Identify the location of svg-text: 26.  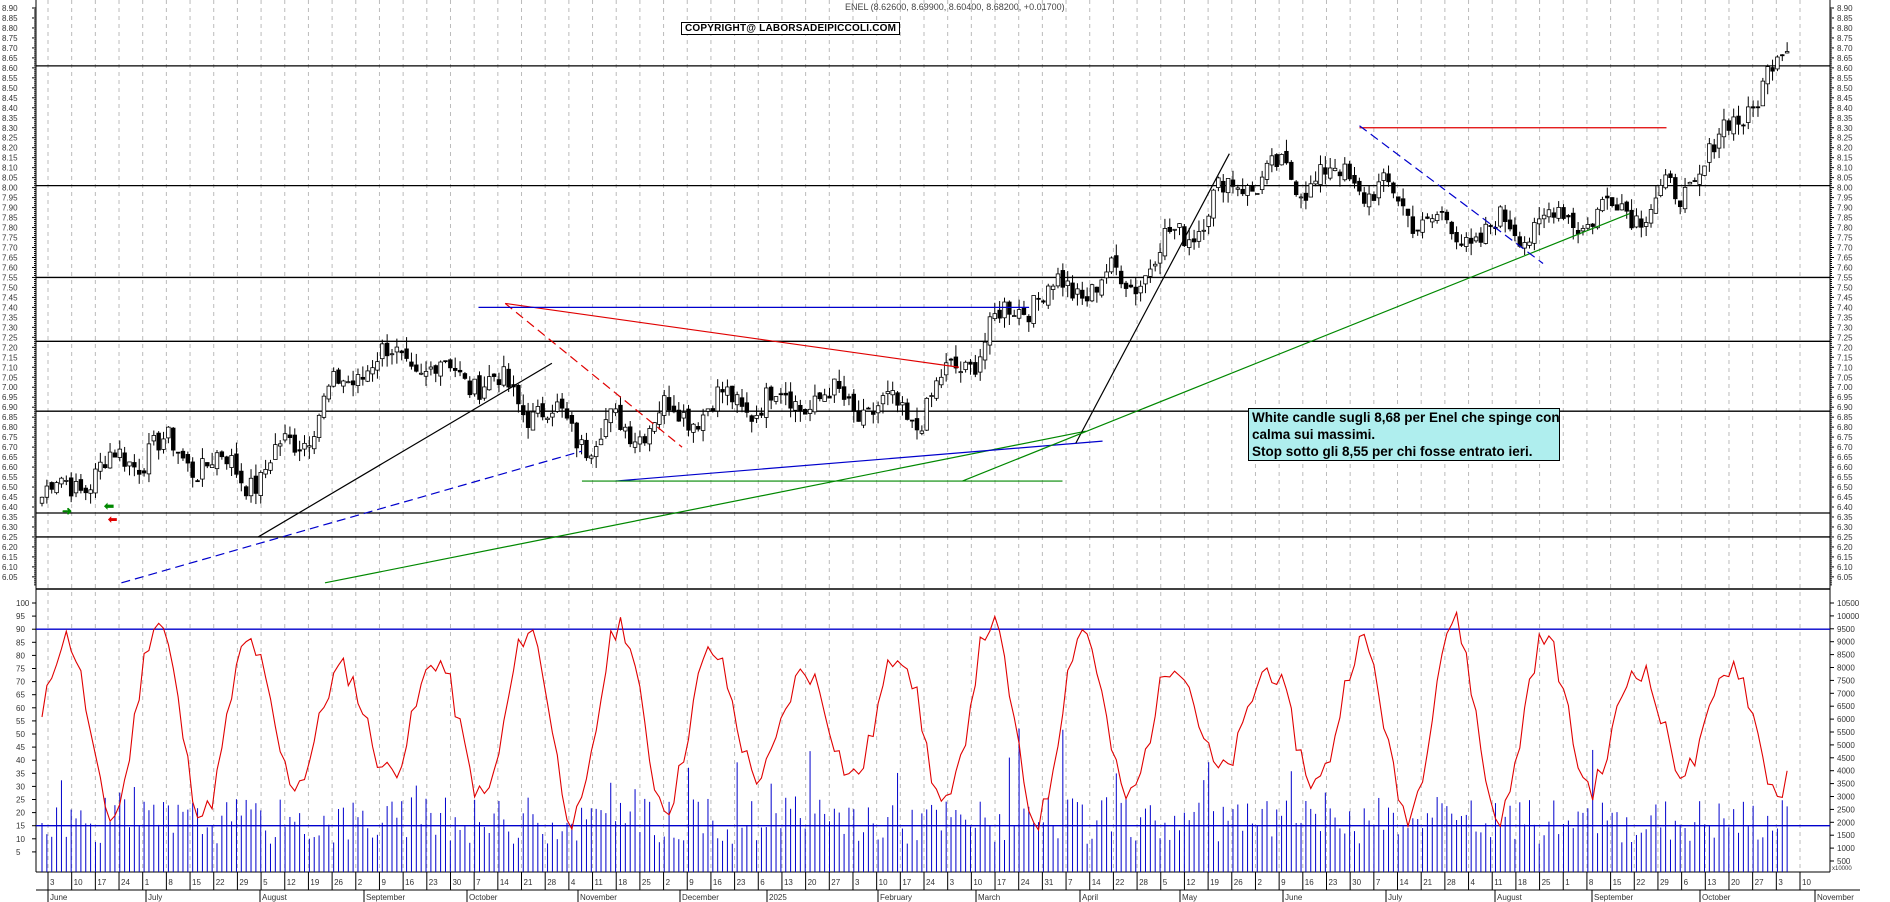
(1238, 882).